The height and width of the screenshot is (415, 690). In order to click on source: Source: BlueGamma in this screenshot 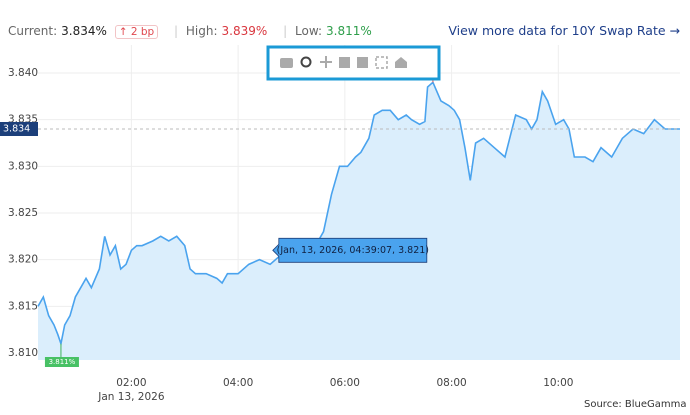, I will do `click(635, 404)`.